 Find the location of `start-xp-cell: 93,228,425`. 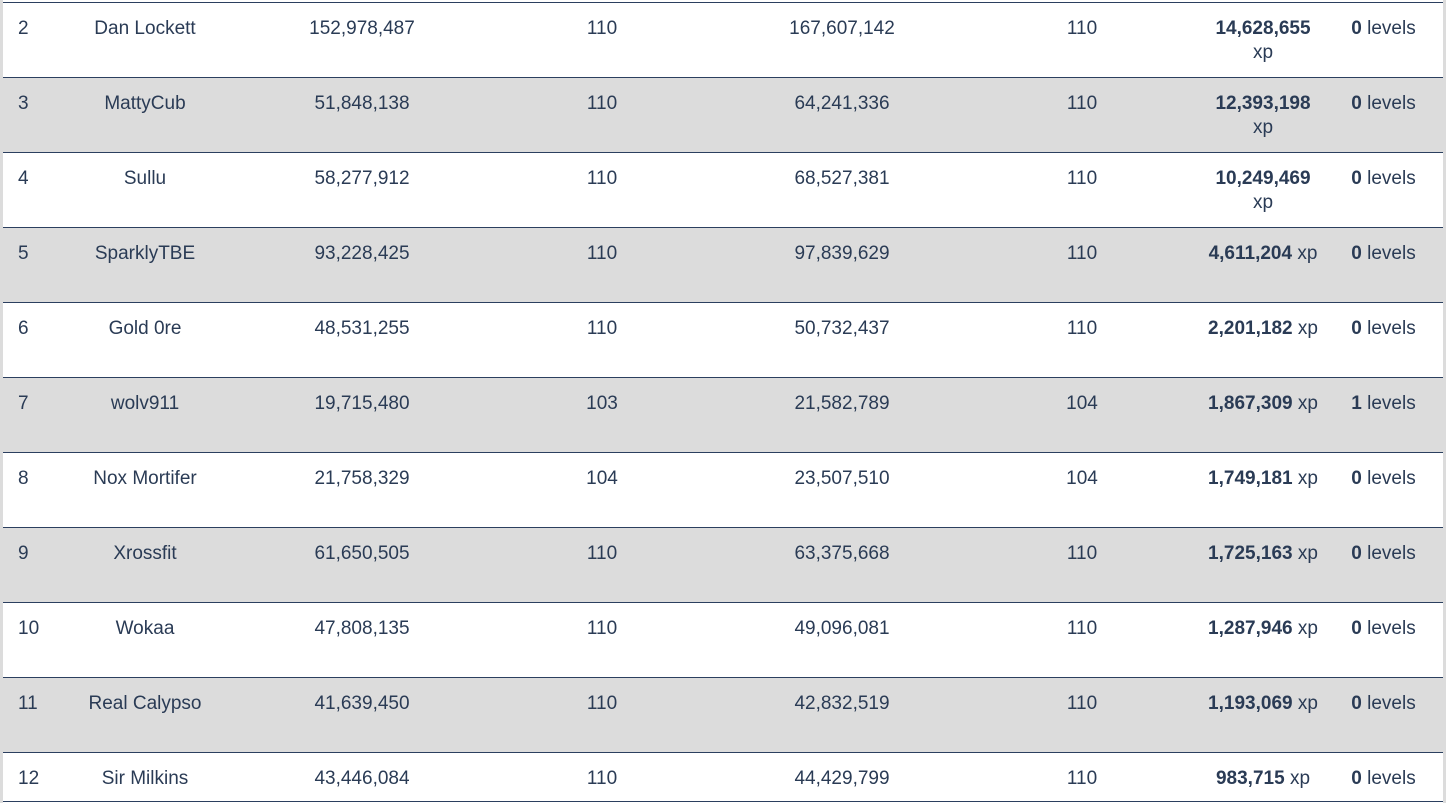

start-xp-cell: 93,228,425 is located at coordinates (362, 253).